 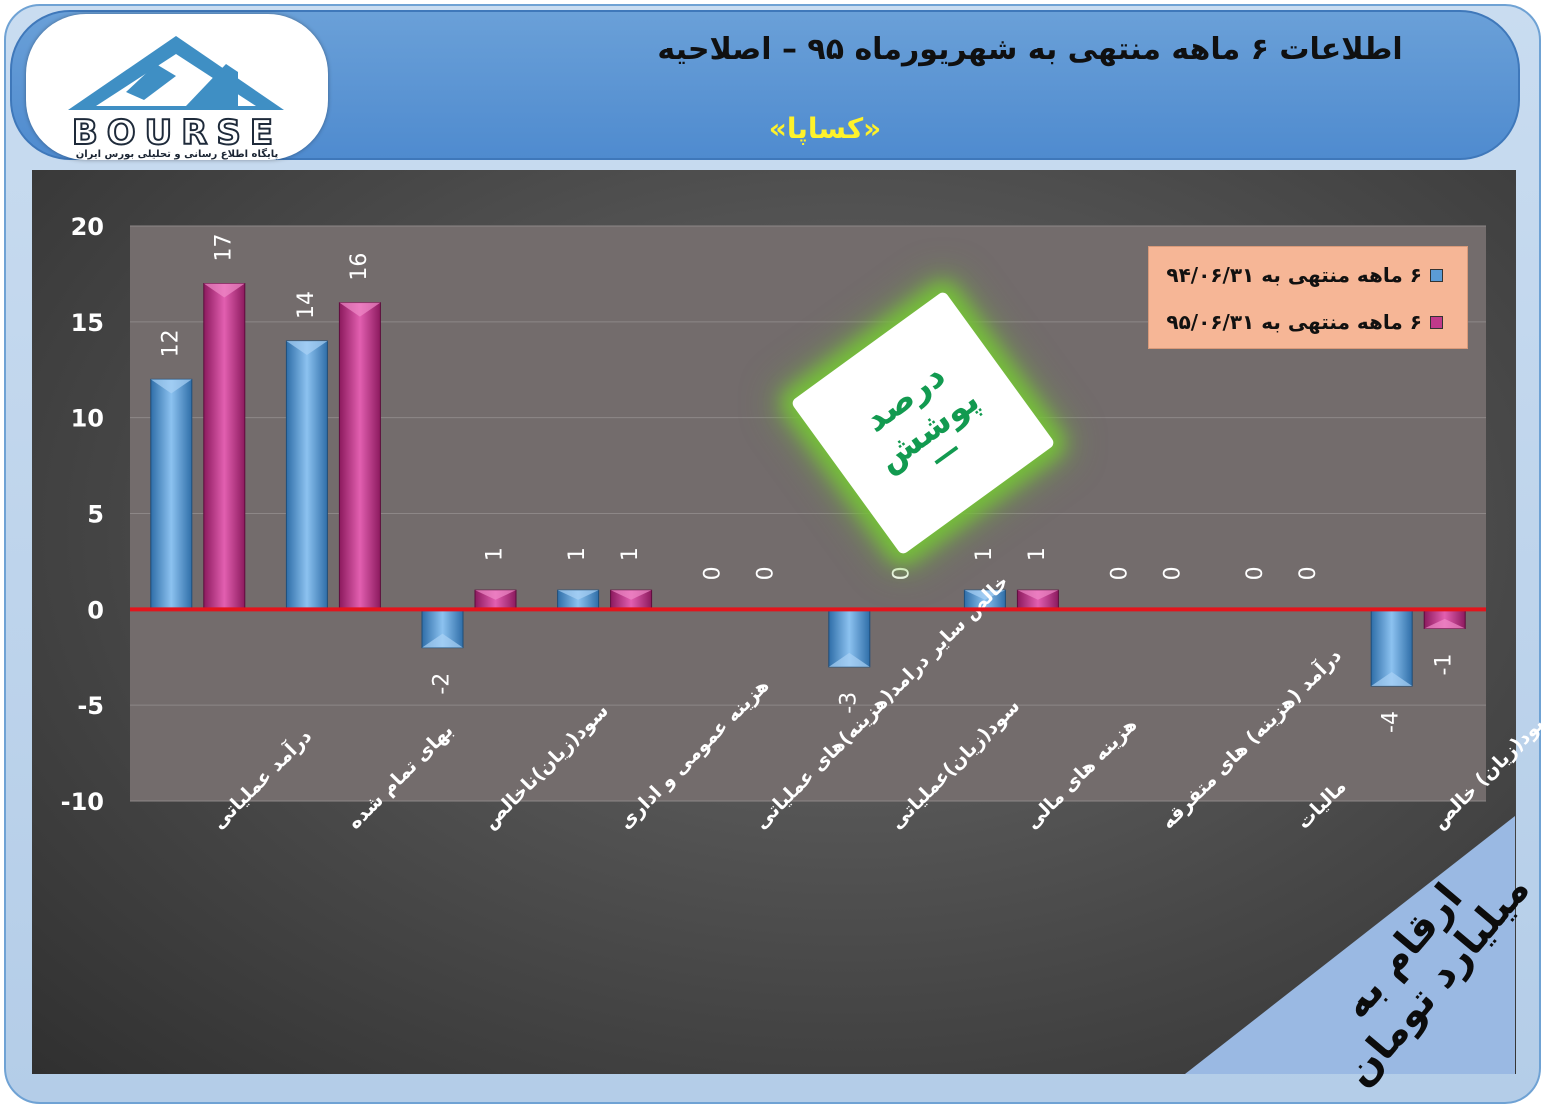 I want to click on y-tick-label: 0, so click(x=95, y=610).